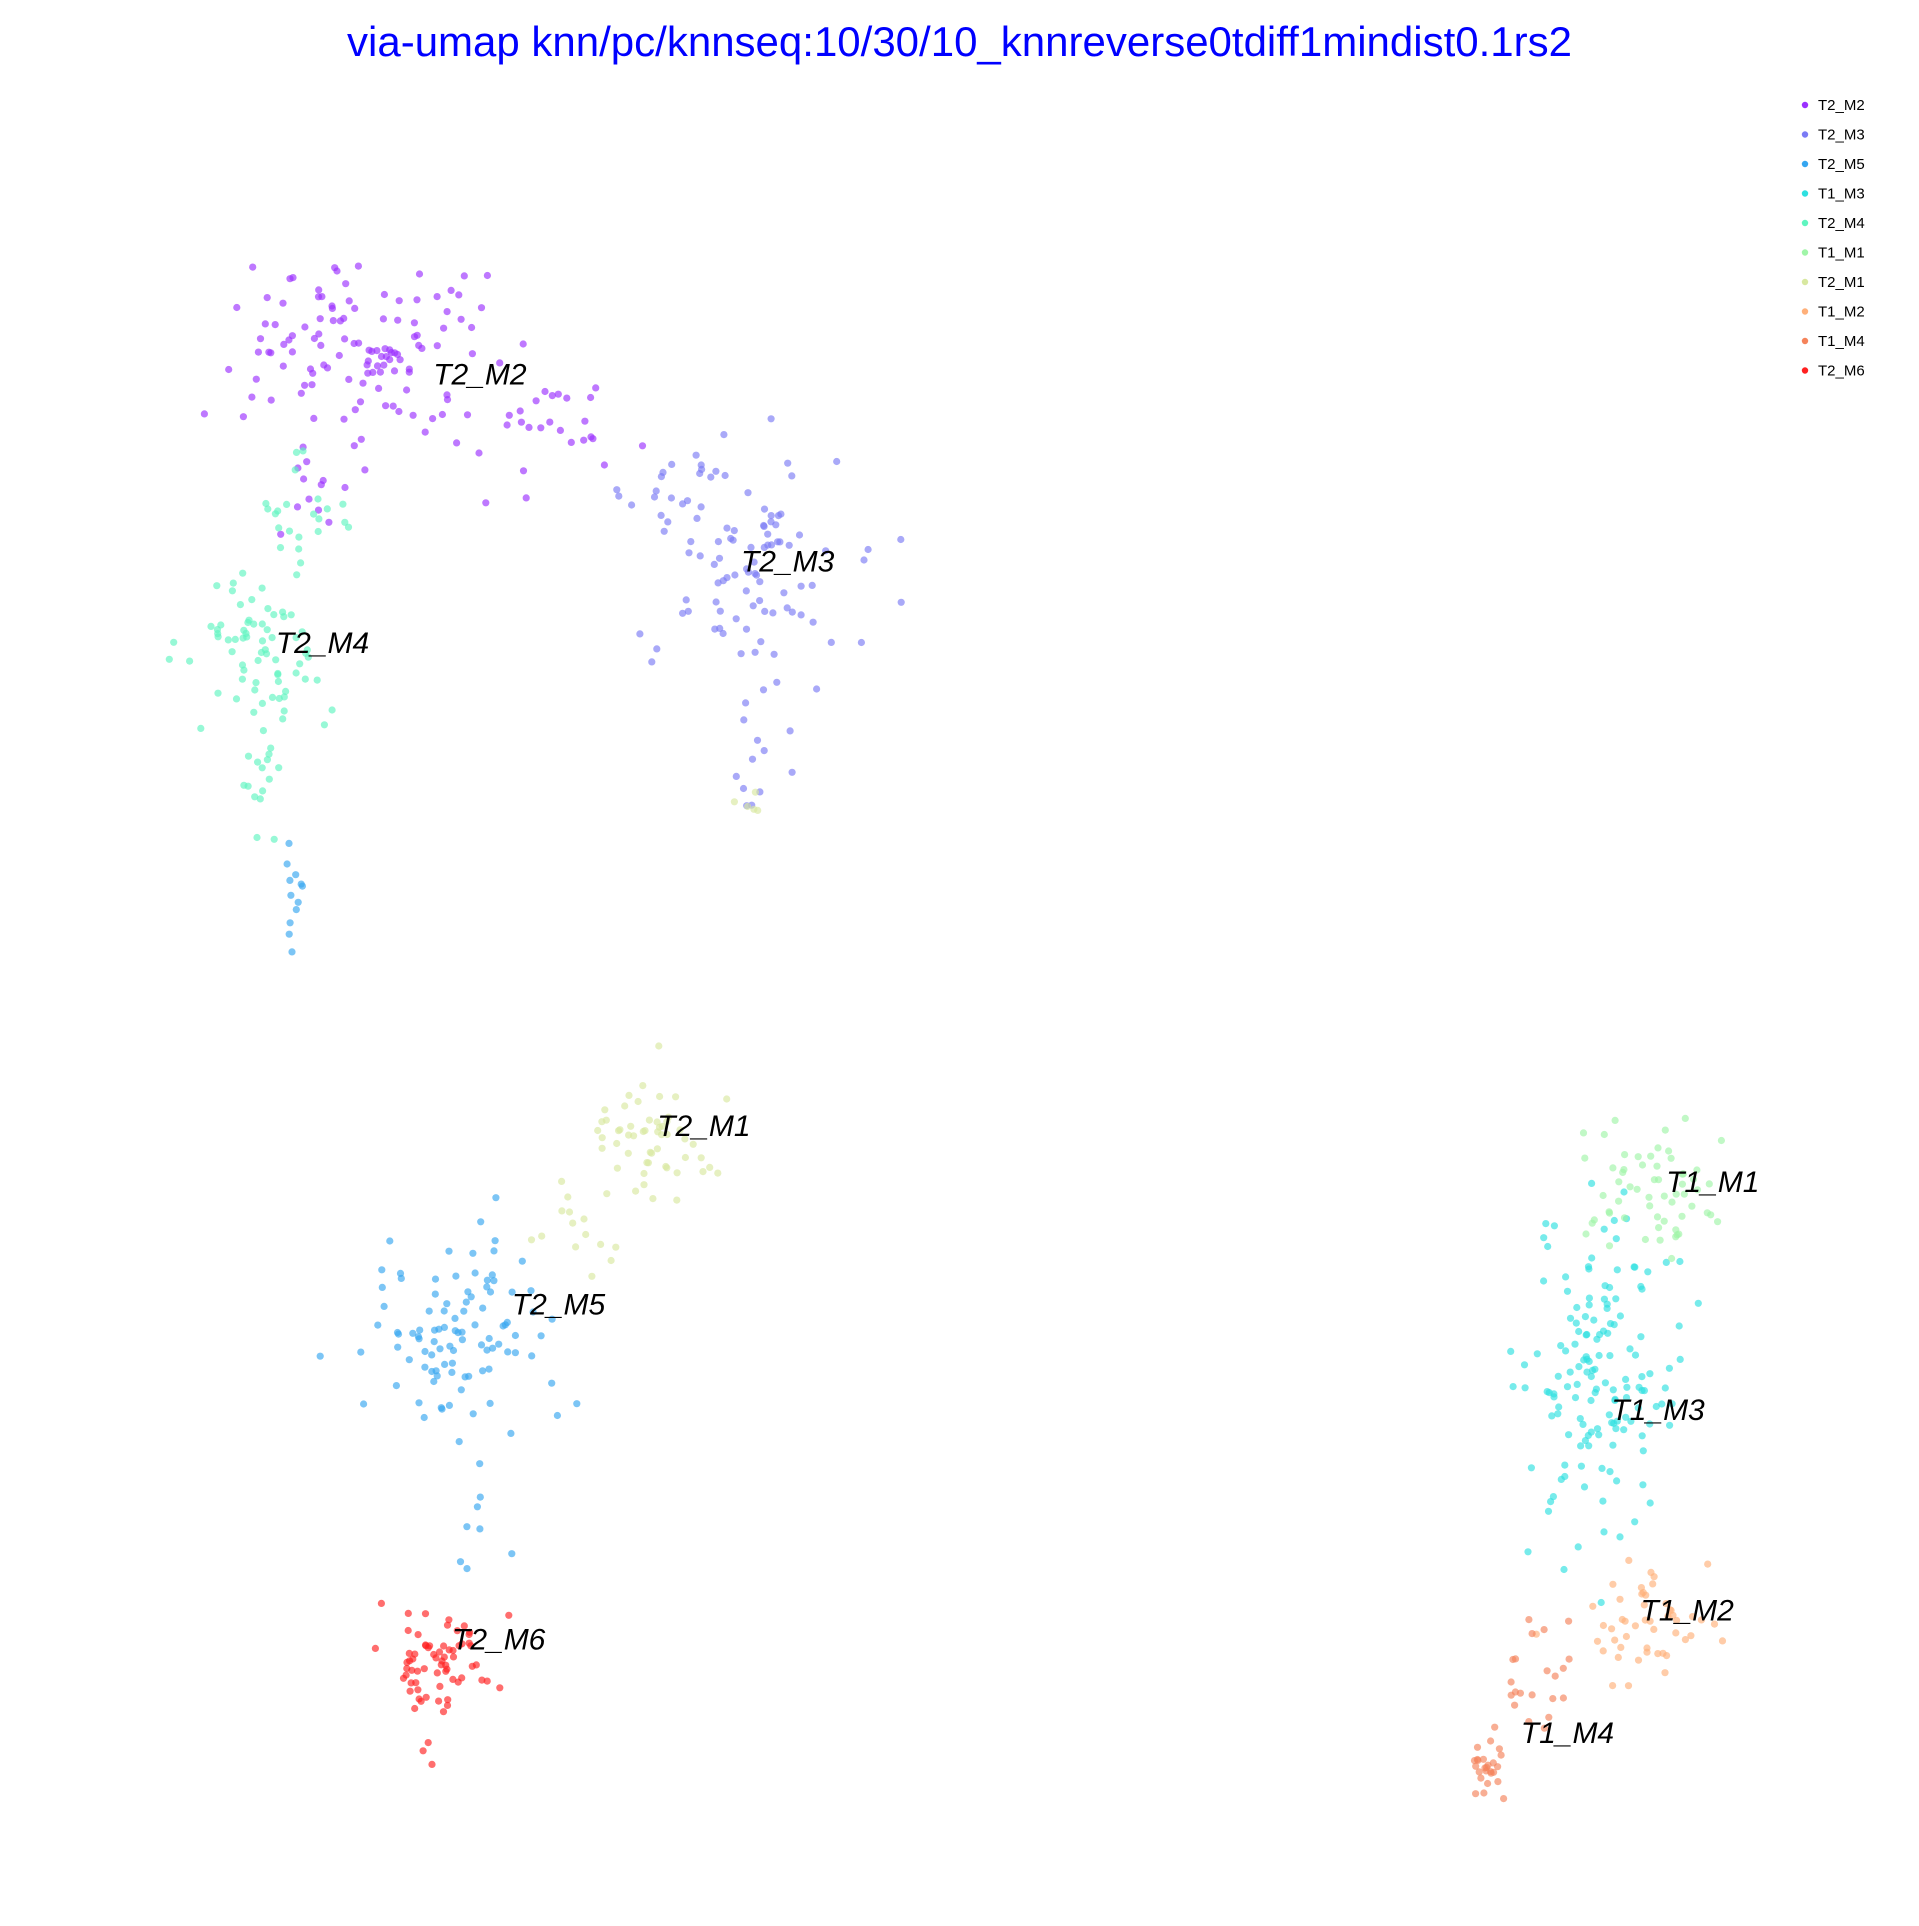  What do you see at coordinates (1841, 371) in the screenshot?
I see `legend-label: T2_M6` at bounding box center [1841, 371].